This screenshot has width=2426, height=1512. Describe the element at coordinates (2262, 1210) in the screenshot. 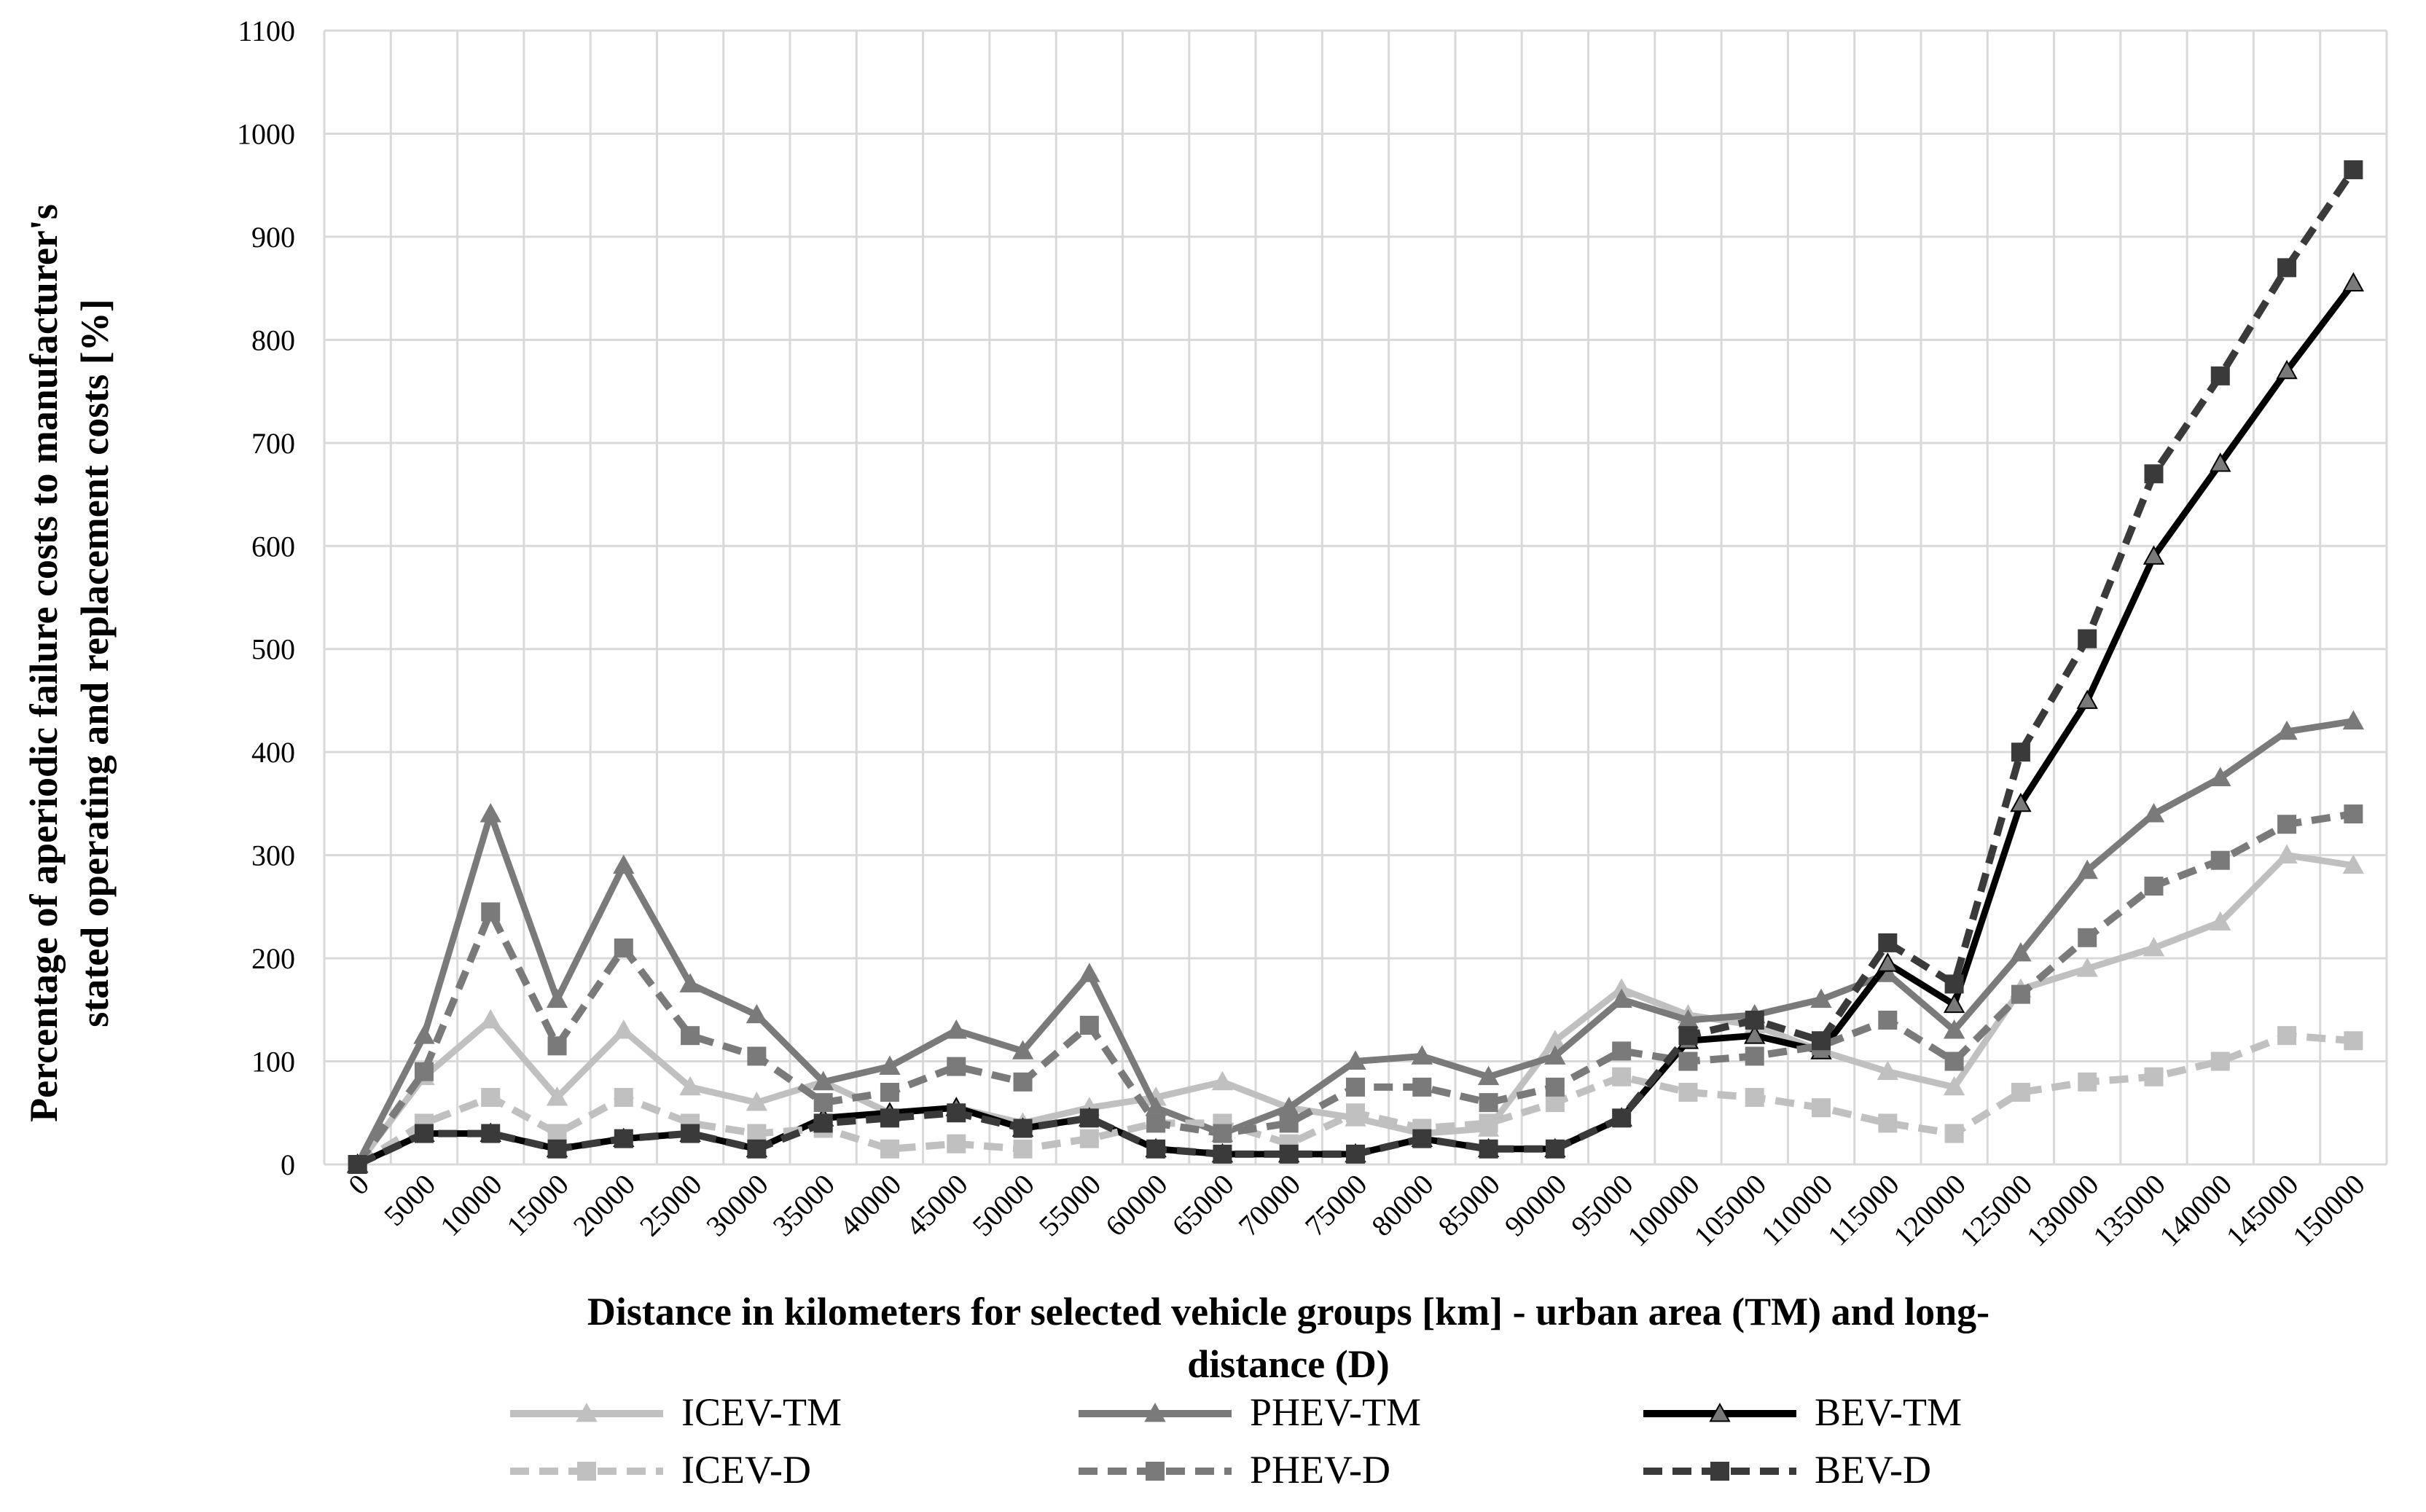

I see `x-tick-label: 145000` at that location.